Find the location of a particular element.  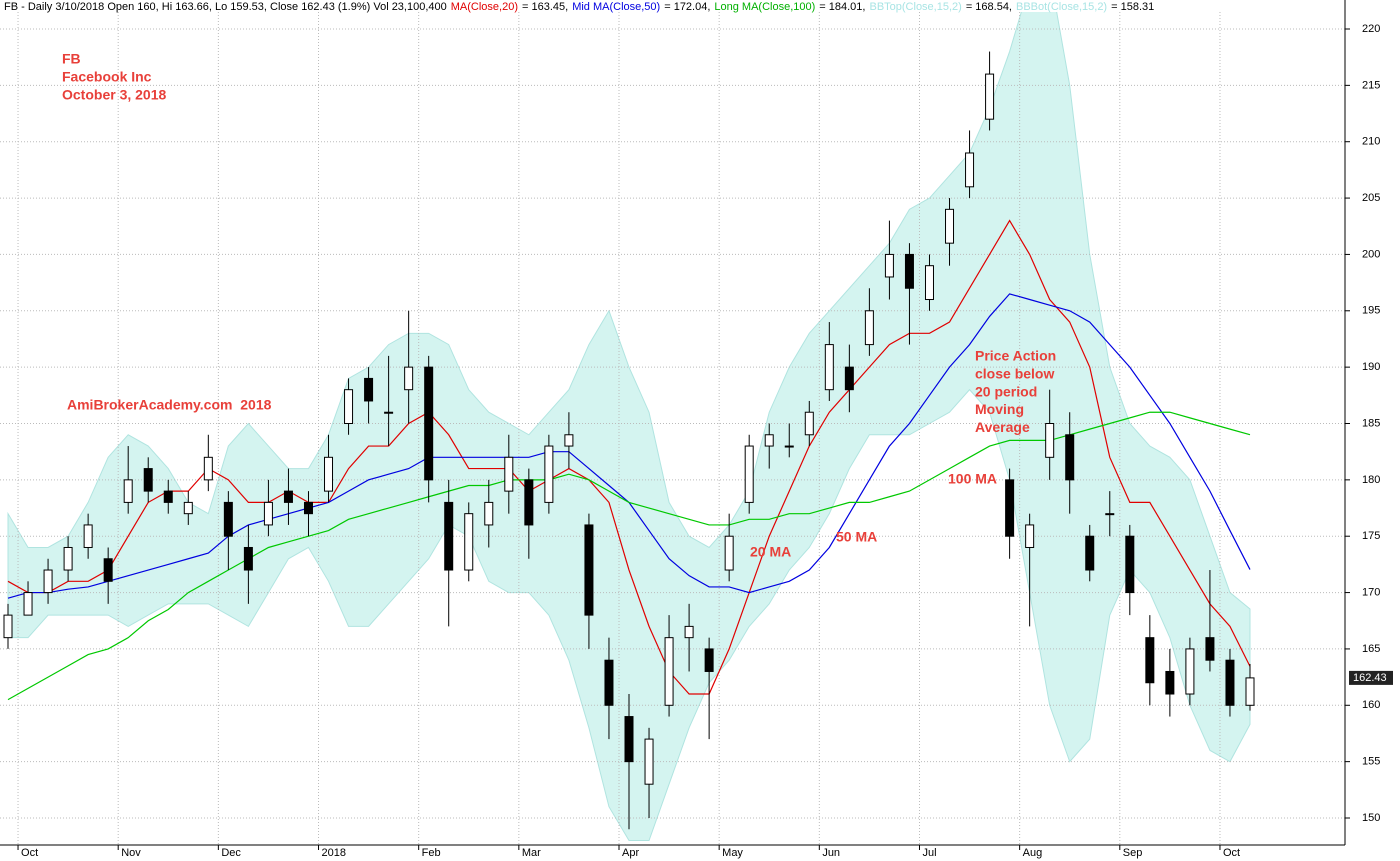

series-label: 20 MA is located at coordinates (770, 552).